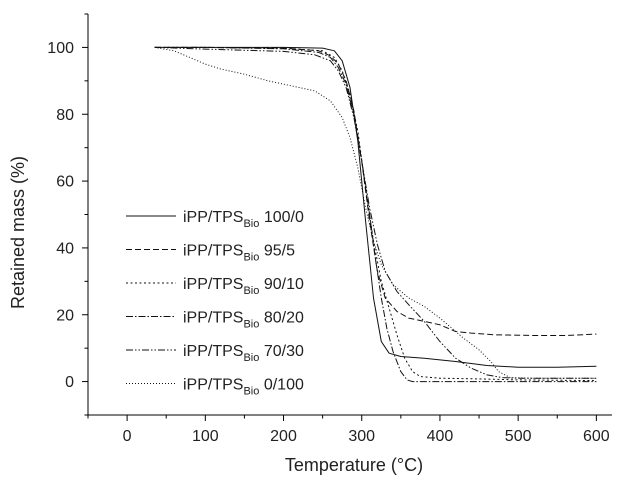  I want to click on y-tick-label: 80, so click(65, 115).